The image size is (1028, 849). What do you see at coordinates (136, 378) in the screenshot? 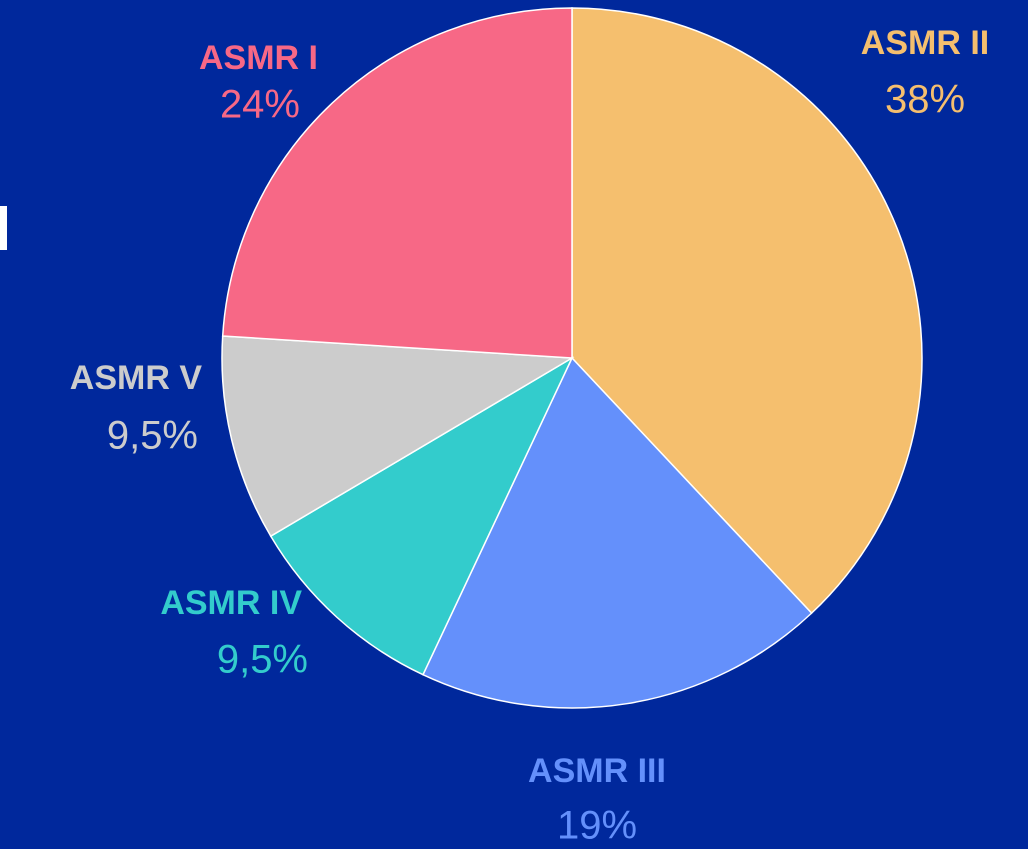
I see `slice-name: ASMR V` at bounding box center [136, 378].